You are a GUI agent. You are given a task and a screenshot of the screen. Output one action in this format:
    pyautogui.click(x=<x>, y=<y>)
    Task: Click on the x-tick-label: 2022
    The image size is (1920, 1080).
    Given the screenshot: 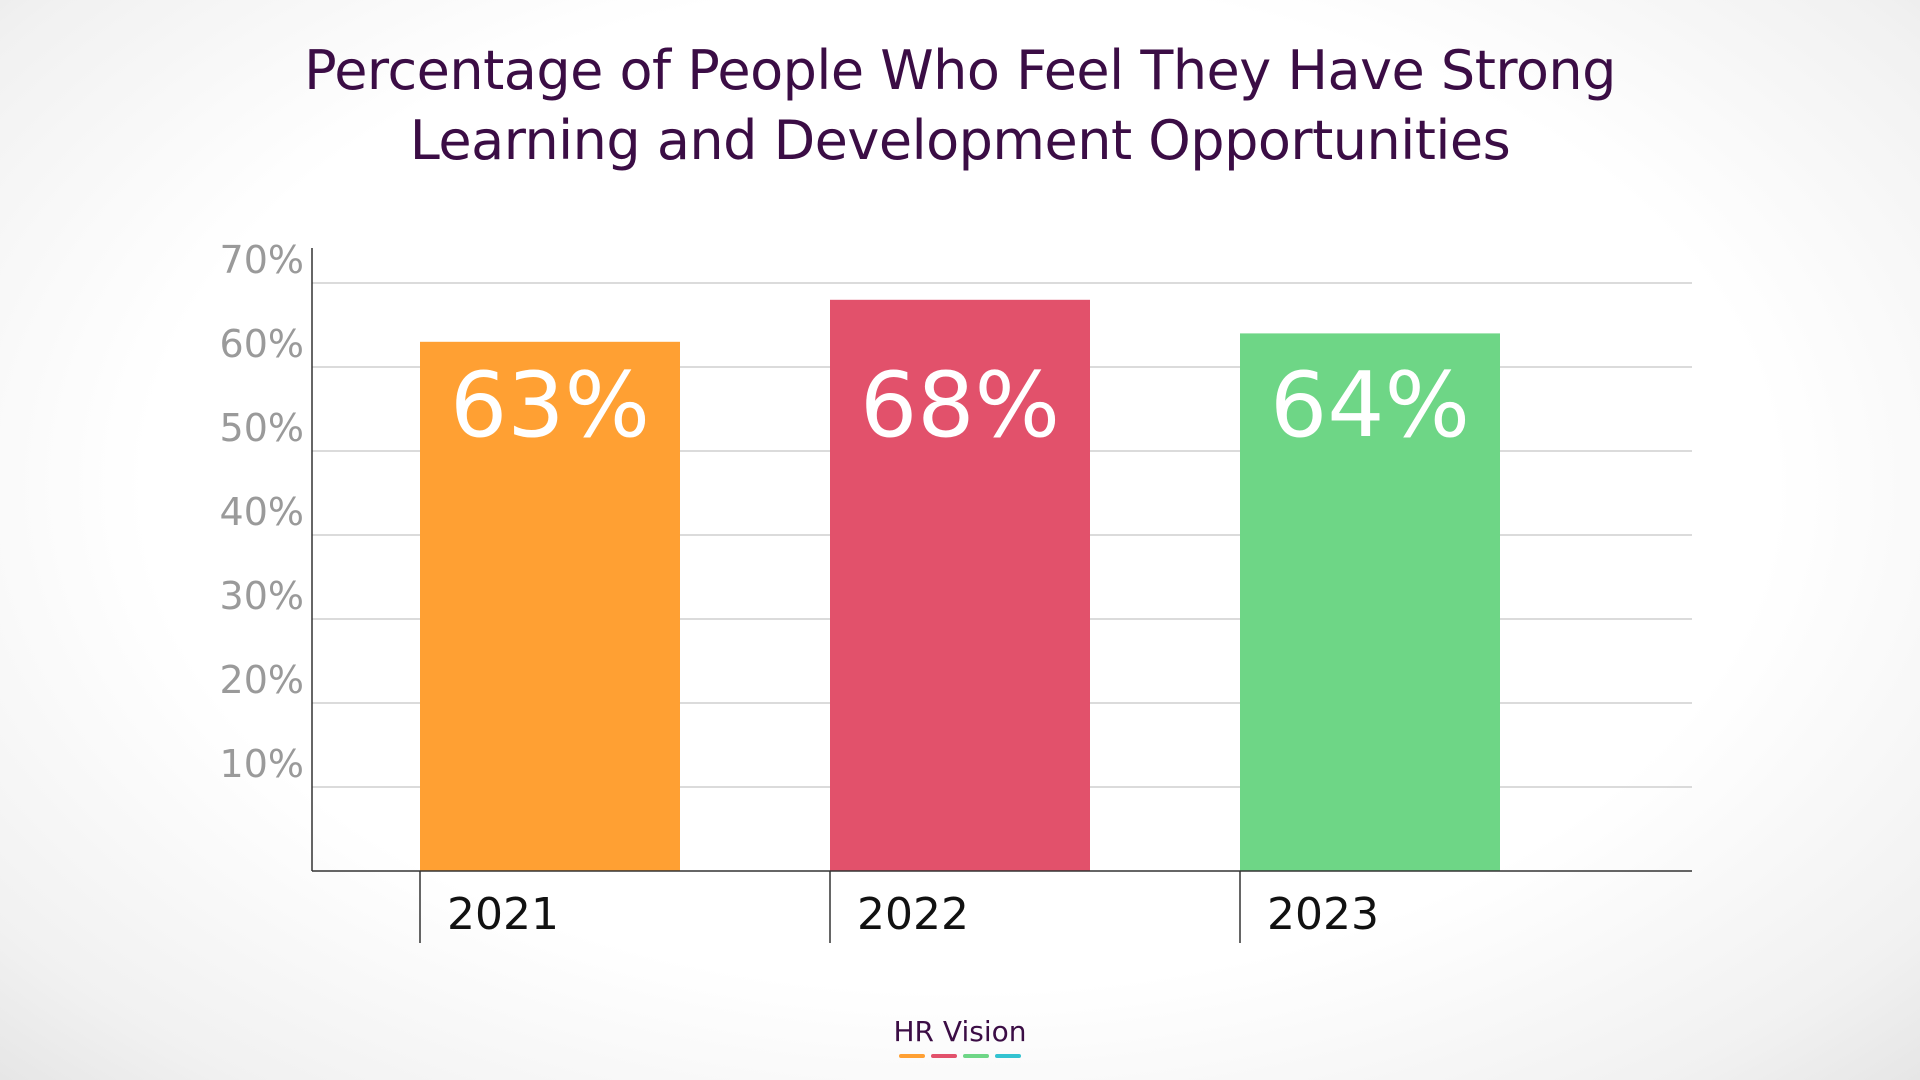 What is the action you would take?
    pyautogui.click(x=913, y=914)
    